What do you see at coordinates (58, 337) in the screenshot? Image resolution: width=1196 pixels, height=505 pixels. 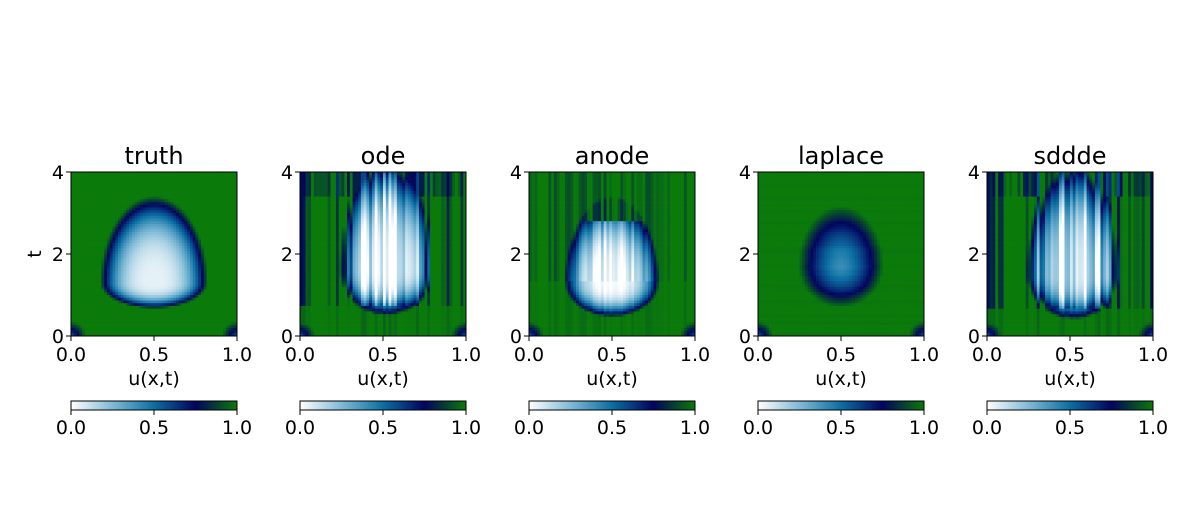 I see `y-tick-label: 0` at bounding box center [58, 337].